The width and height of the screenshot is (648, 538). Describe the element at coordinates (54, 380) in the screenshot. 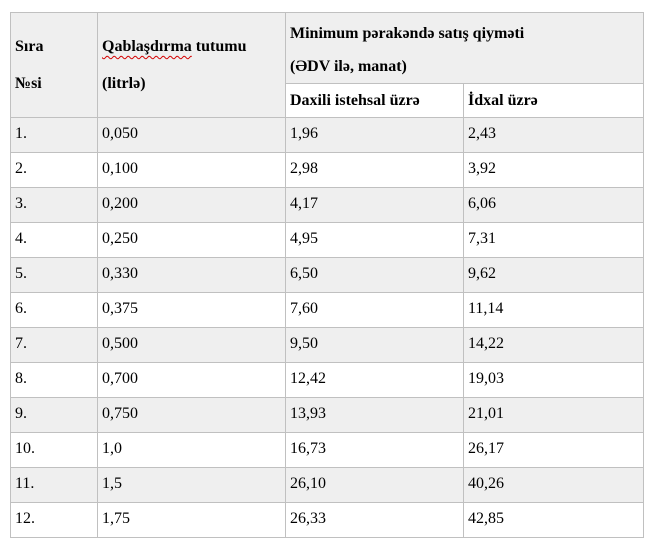

I see `row-number-cell: 8.` at that location.